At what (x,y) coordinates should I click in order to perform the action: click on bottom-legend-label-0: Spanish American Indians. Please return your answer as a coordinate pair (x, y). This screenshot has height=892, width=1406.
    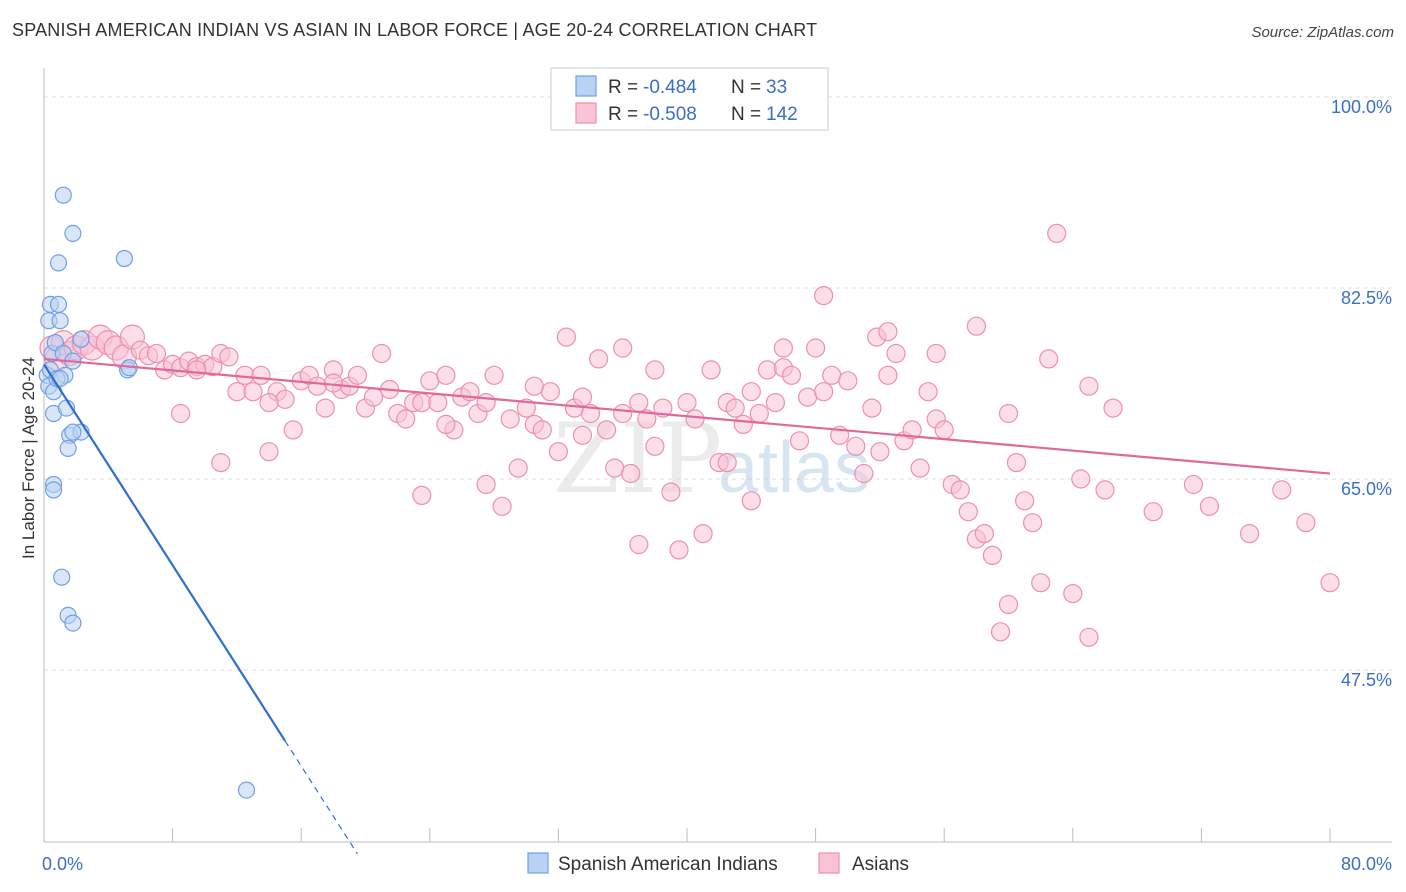
    Looking at the image, I should click on (668, 864).